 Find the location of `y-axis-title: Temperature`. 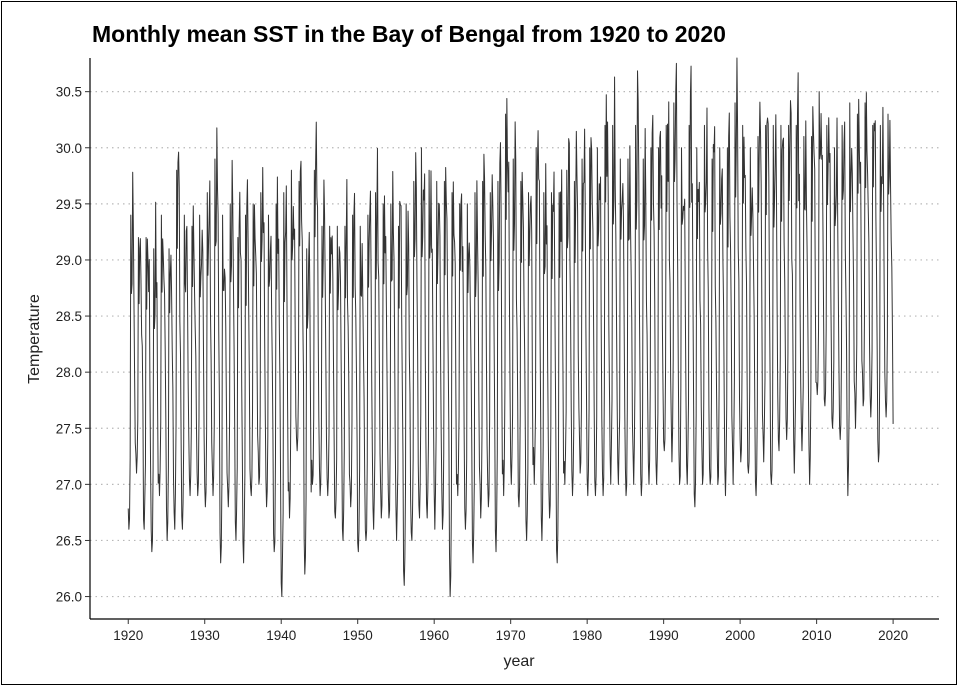

y-axis-title: Temperature is located at coordinates (34, 339).